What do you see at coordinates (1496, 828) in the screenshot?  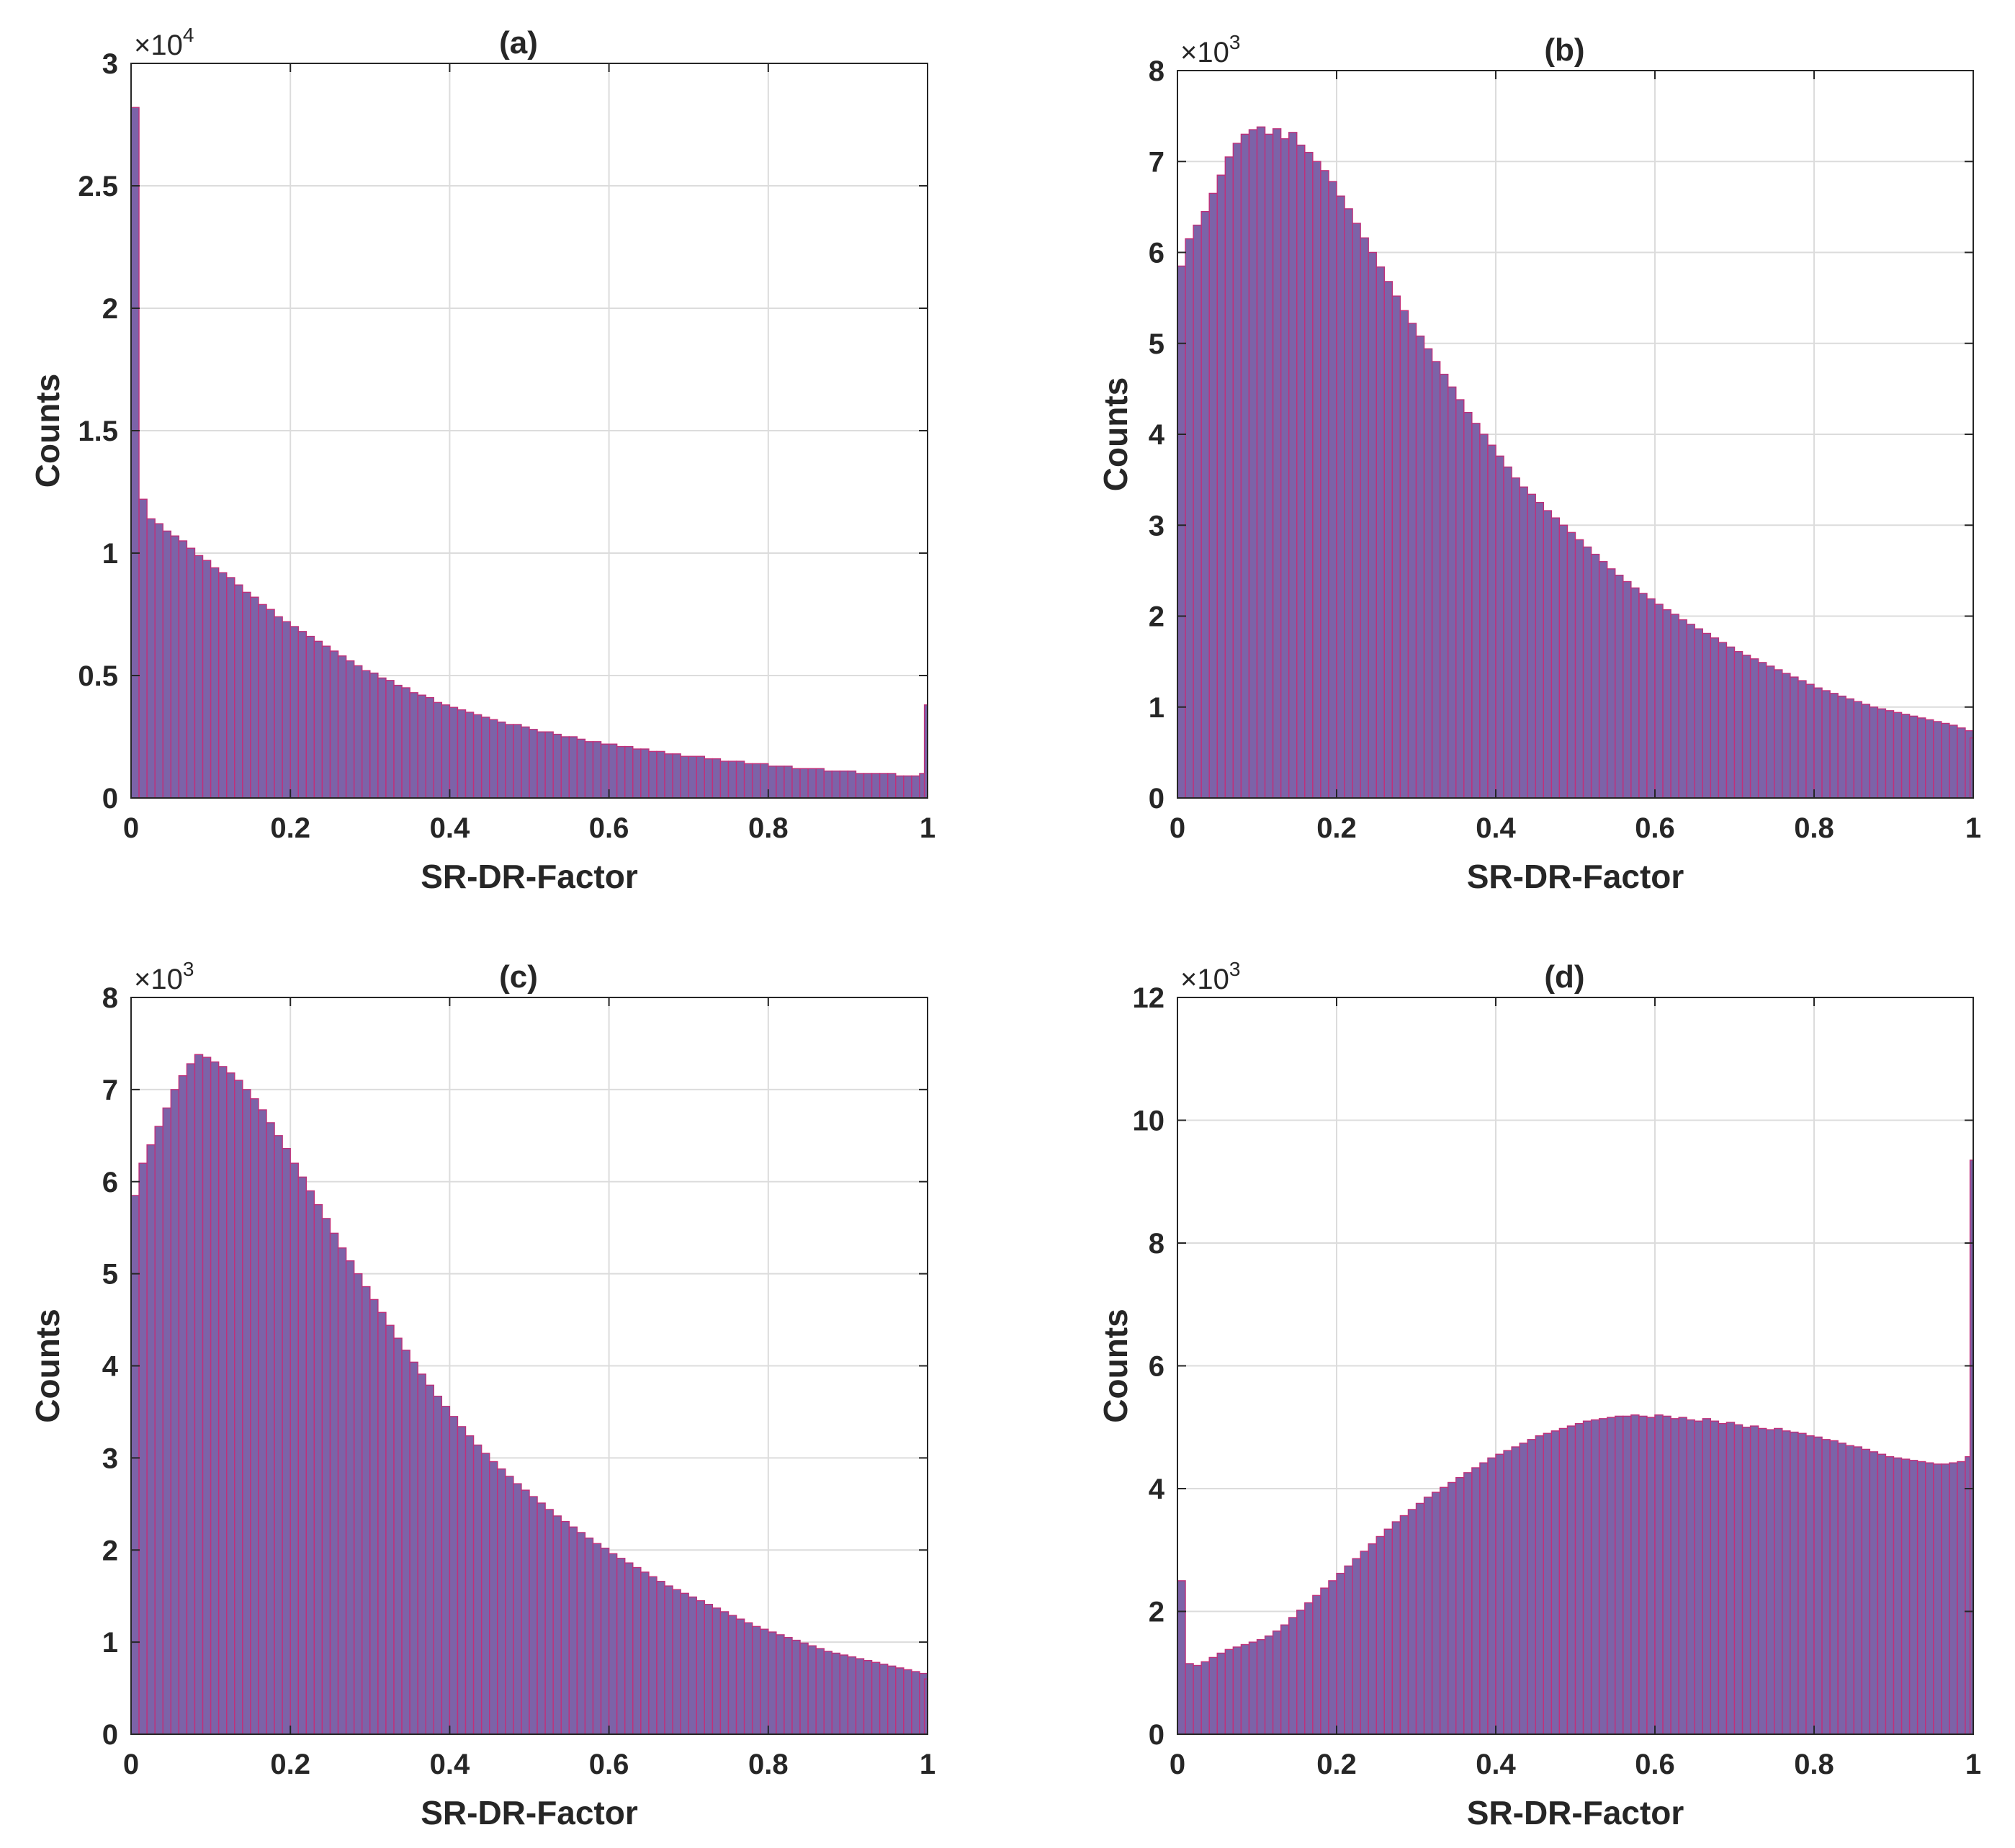 I see `x-tick-label: 0.4` at bounding box center [1496, 828].